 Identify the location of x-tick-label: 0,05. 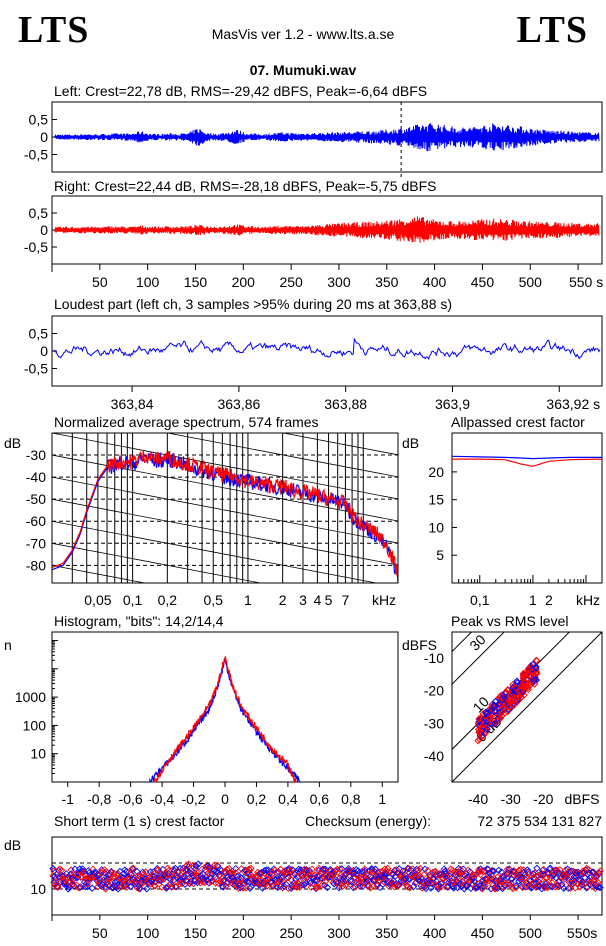
(97, 600).